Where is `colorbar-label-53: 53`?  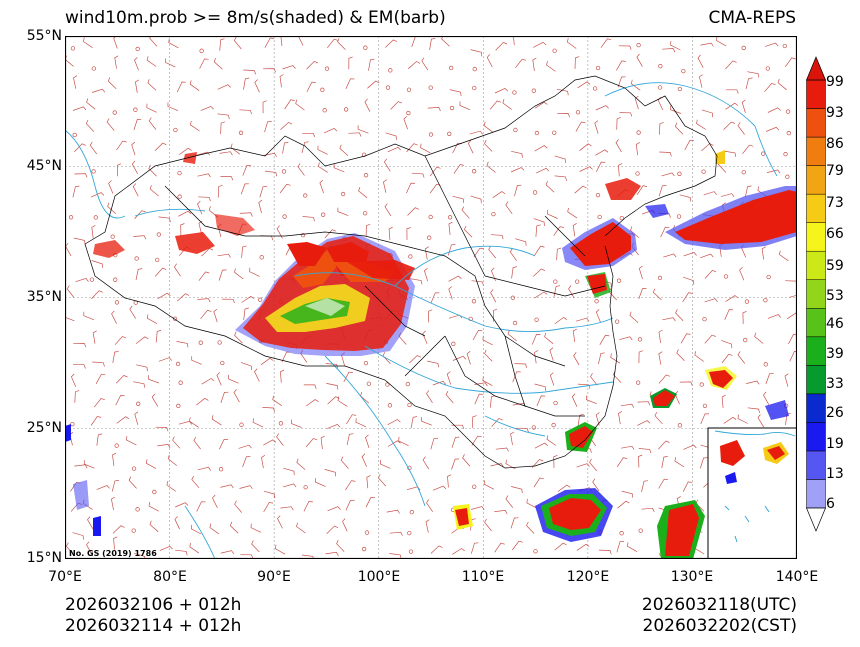 colorbar-label-53: 53 is located at coordinates (835, 296).